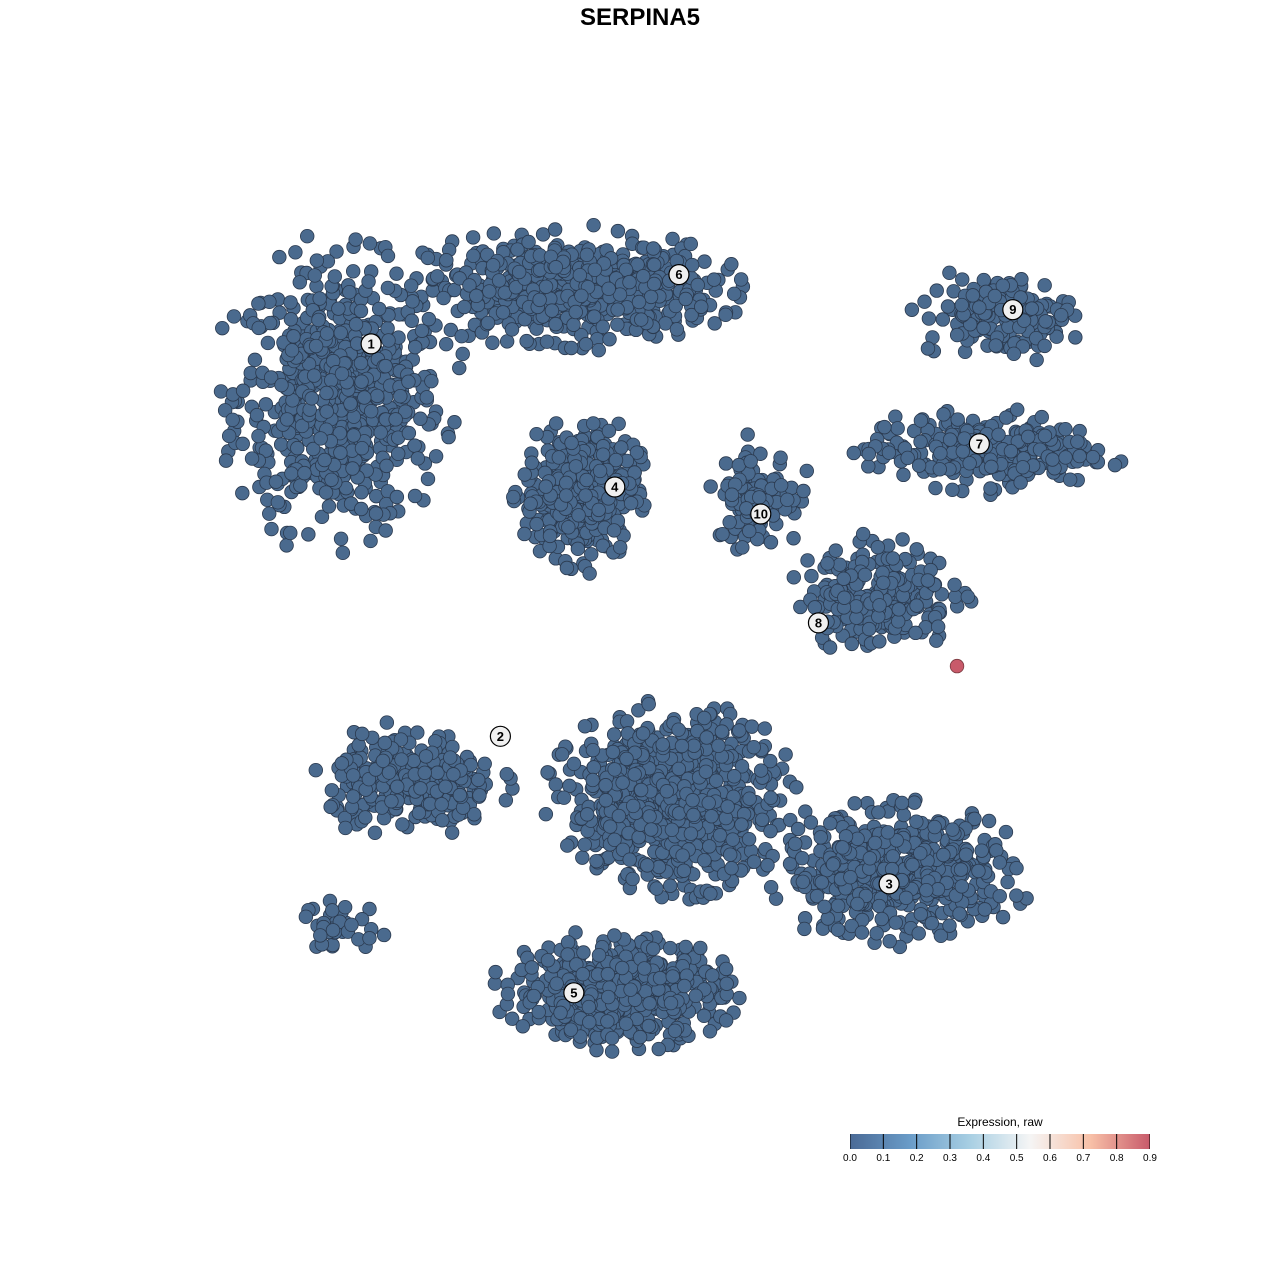  What do you see at coordinates (371, 343) in the screenshot?
I see `cluster-label: 1` at bounding box center [371, 343].